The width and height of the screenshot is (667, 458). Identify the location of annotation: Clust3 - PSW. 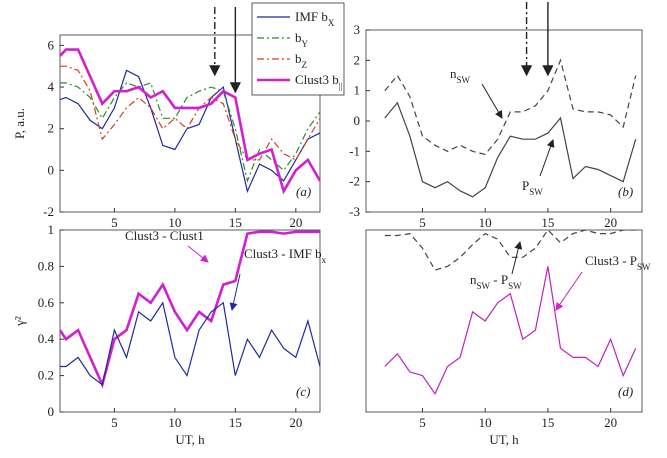
(618, 262).